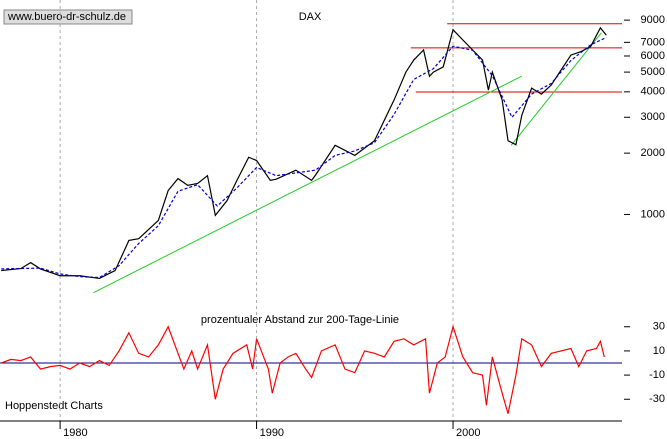  Describe the element at coordinates (300, 320) in the screenshot. I see `panel-title: prozentualer Abstand zur 200-Tage-Linie` at that location.